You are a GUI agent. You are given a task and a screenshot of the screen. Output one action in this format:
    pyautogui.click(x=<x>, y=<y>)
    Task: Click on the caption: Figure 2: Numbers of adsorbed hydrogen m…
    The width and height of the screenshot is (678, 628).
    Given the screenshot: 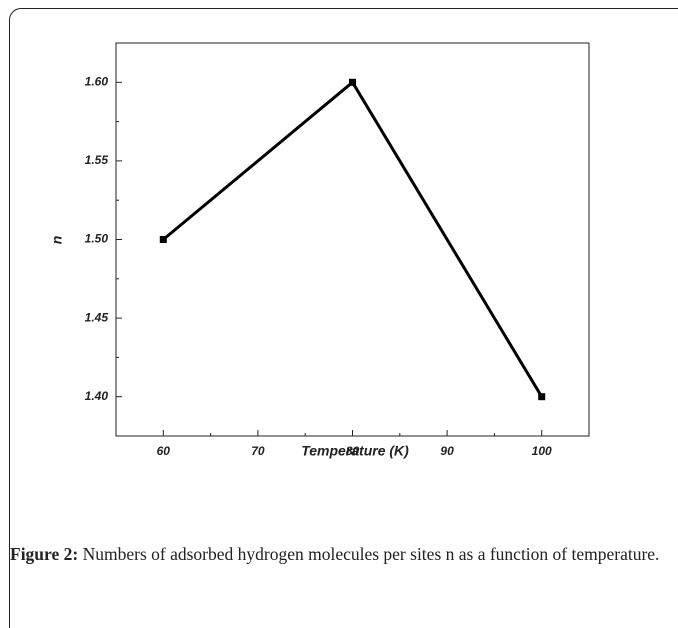 What is the action you would take?
    pyautogui.click(x=342, y=554)
    